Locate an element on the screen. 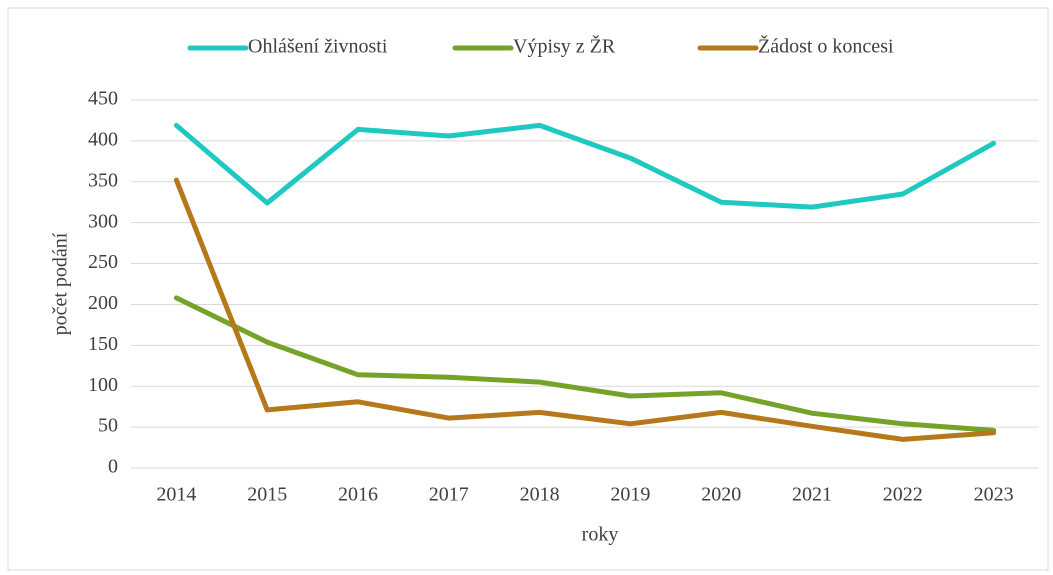  y-tick-label: 350 is located at coordinates (103, 180).